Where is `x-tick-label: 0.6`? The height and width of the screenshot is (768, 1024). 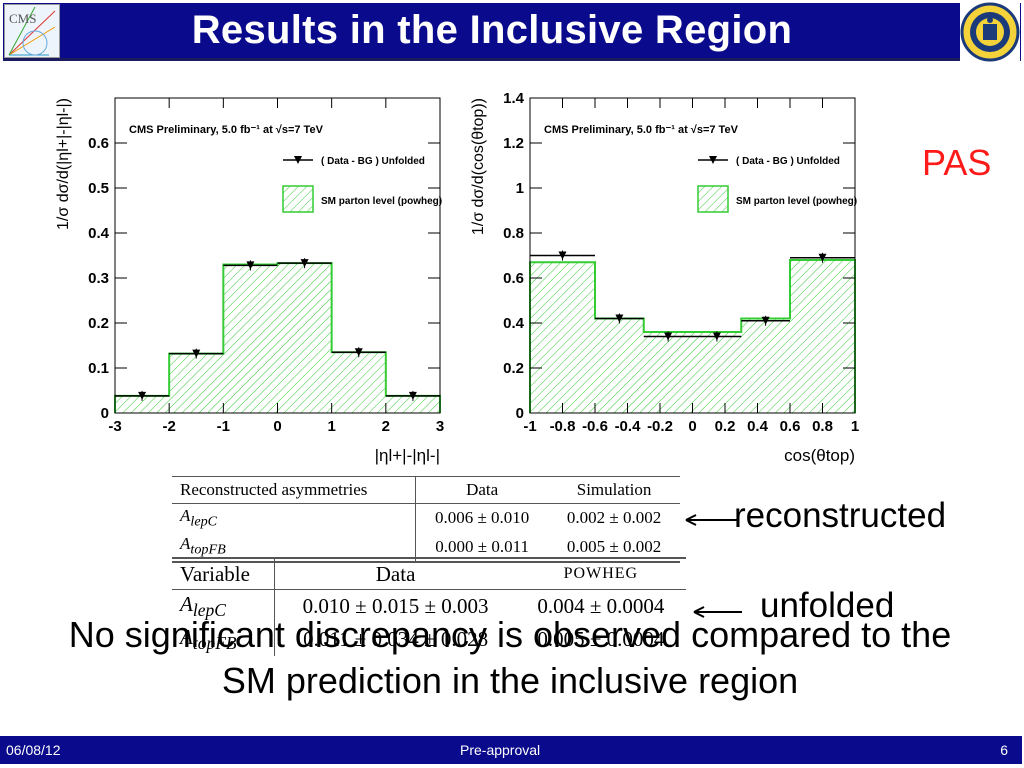 x-tick-label: 0.6 is located at coordinates (790, 426).